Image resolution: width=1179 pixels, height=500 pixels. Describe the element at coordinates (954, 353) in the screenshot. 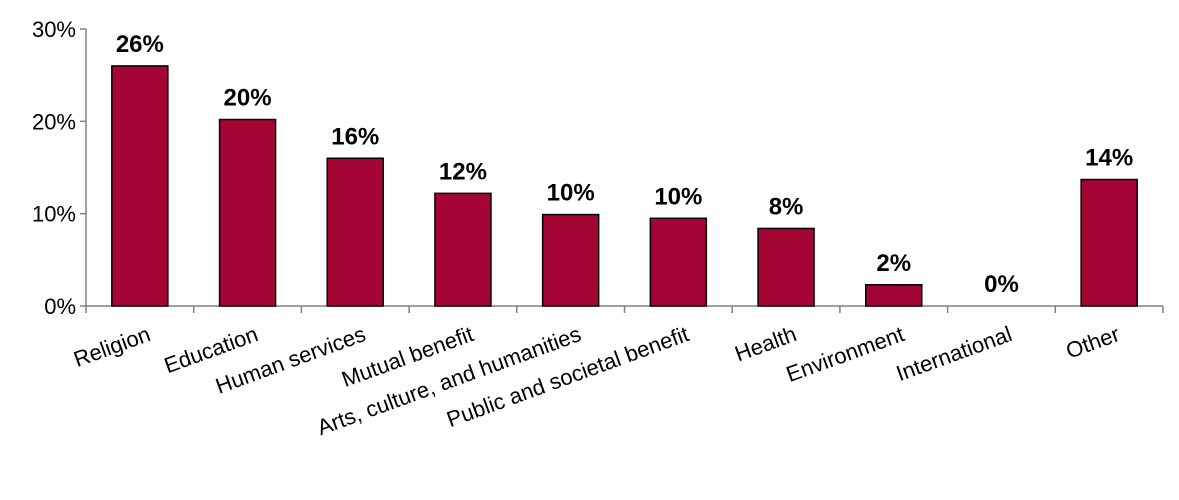

I see `category-label: International` at that location.